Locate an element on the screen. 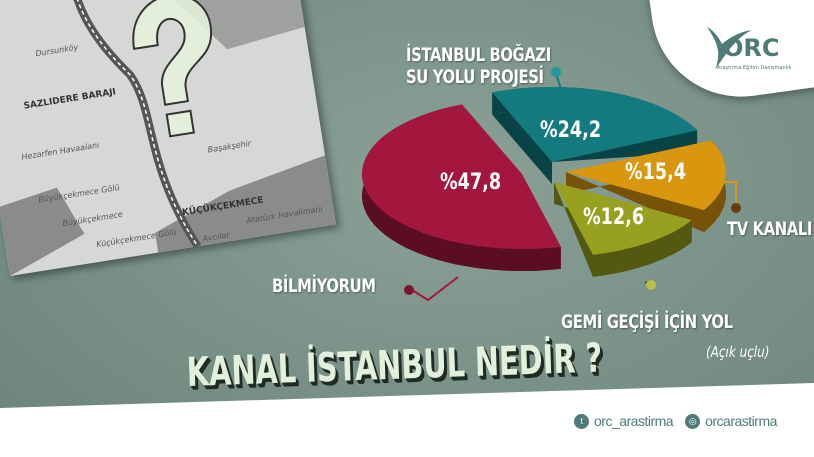 The width and height of the screenshot is (814, 457). data-label-crimson: %47,8 is located at coordinates (471, 182).